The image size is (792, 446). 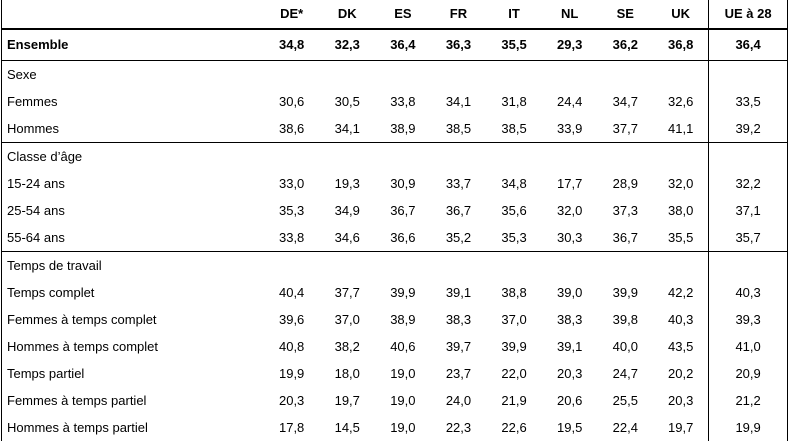 What do you see at coordinates (347, 346) in the screenshot?
I see `cell-value: 38,2` at bounding box center [347, 346].